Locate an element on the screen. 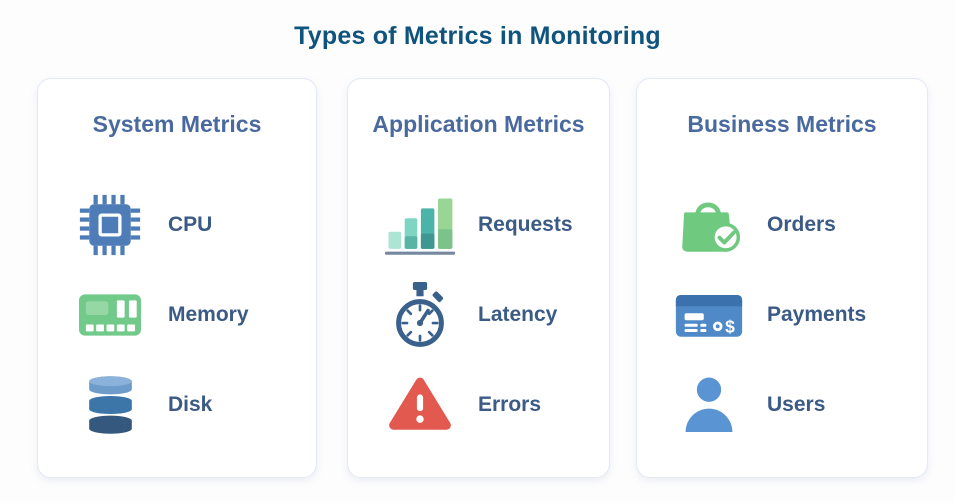 The image size is (955, 503). list-item: Users is located at coordinates (782, 405).